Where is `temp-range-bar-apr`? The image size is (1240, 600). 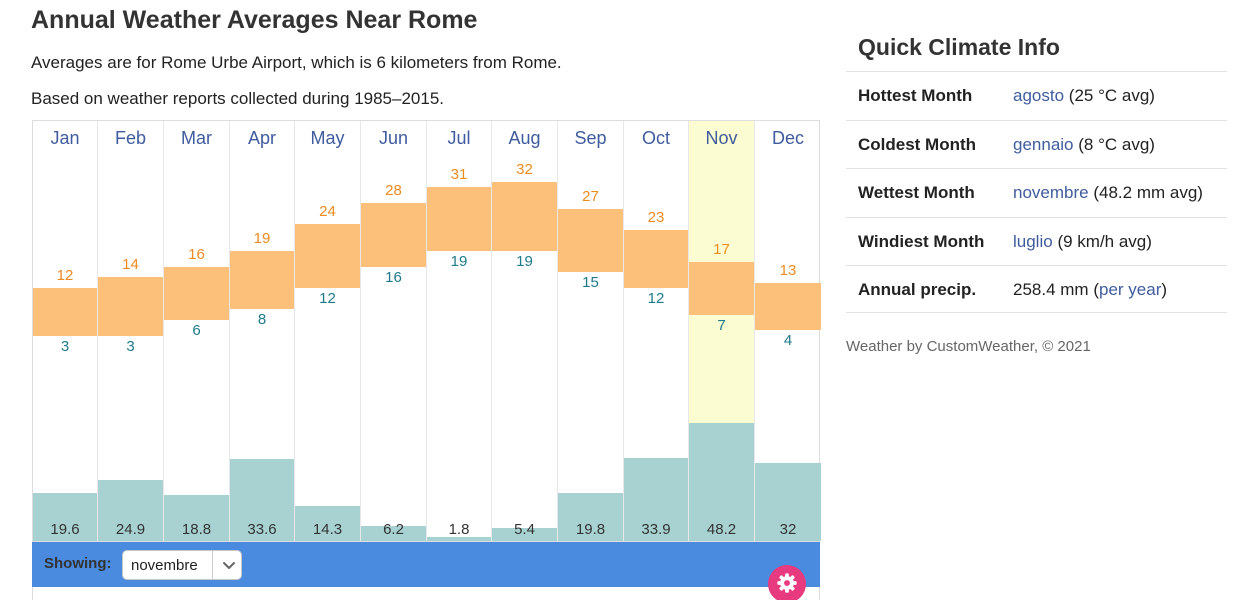
temp-range-bar-apr is located at coordinates (262, 280).